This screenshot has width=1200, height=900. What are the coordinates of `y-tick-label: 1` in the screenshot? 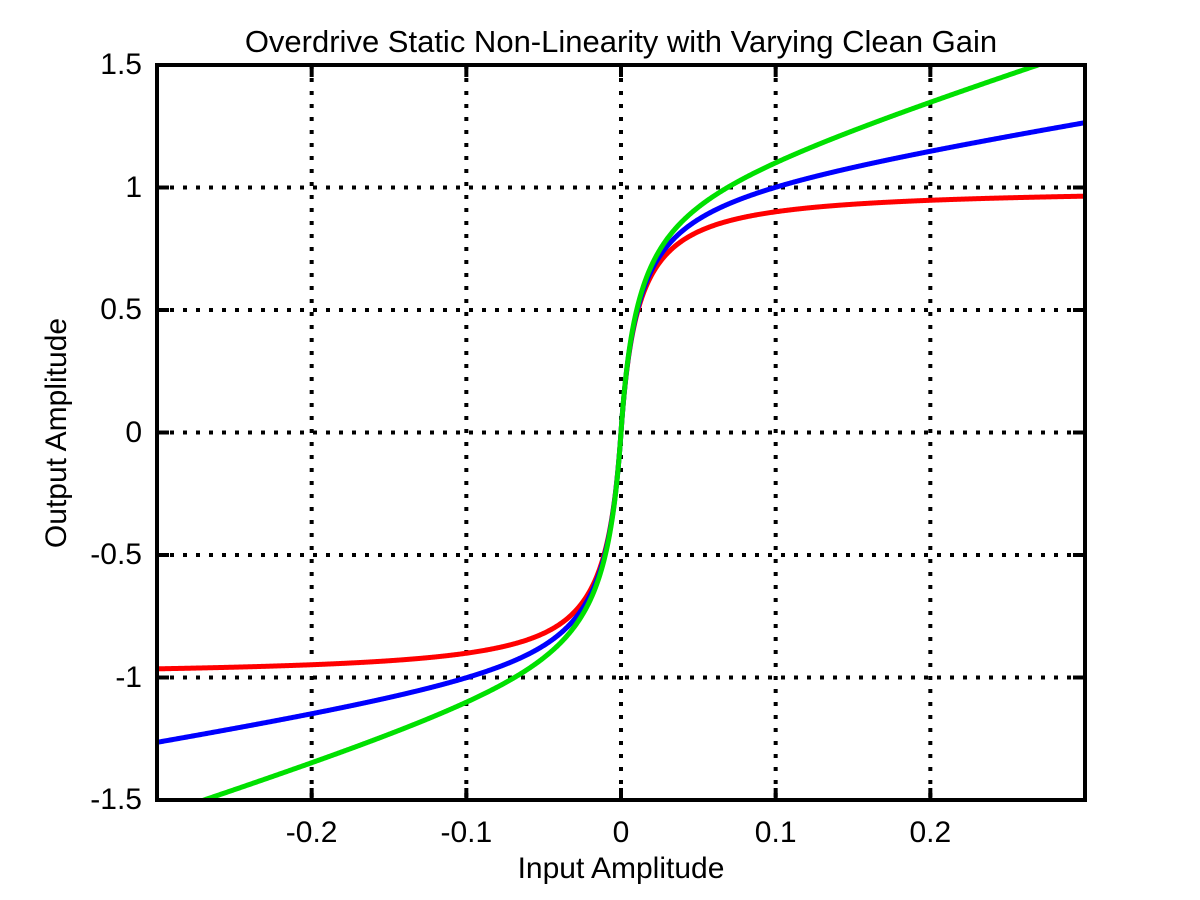 It's located at (133, 187).